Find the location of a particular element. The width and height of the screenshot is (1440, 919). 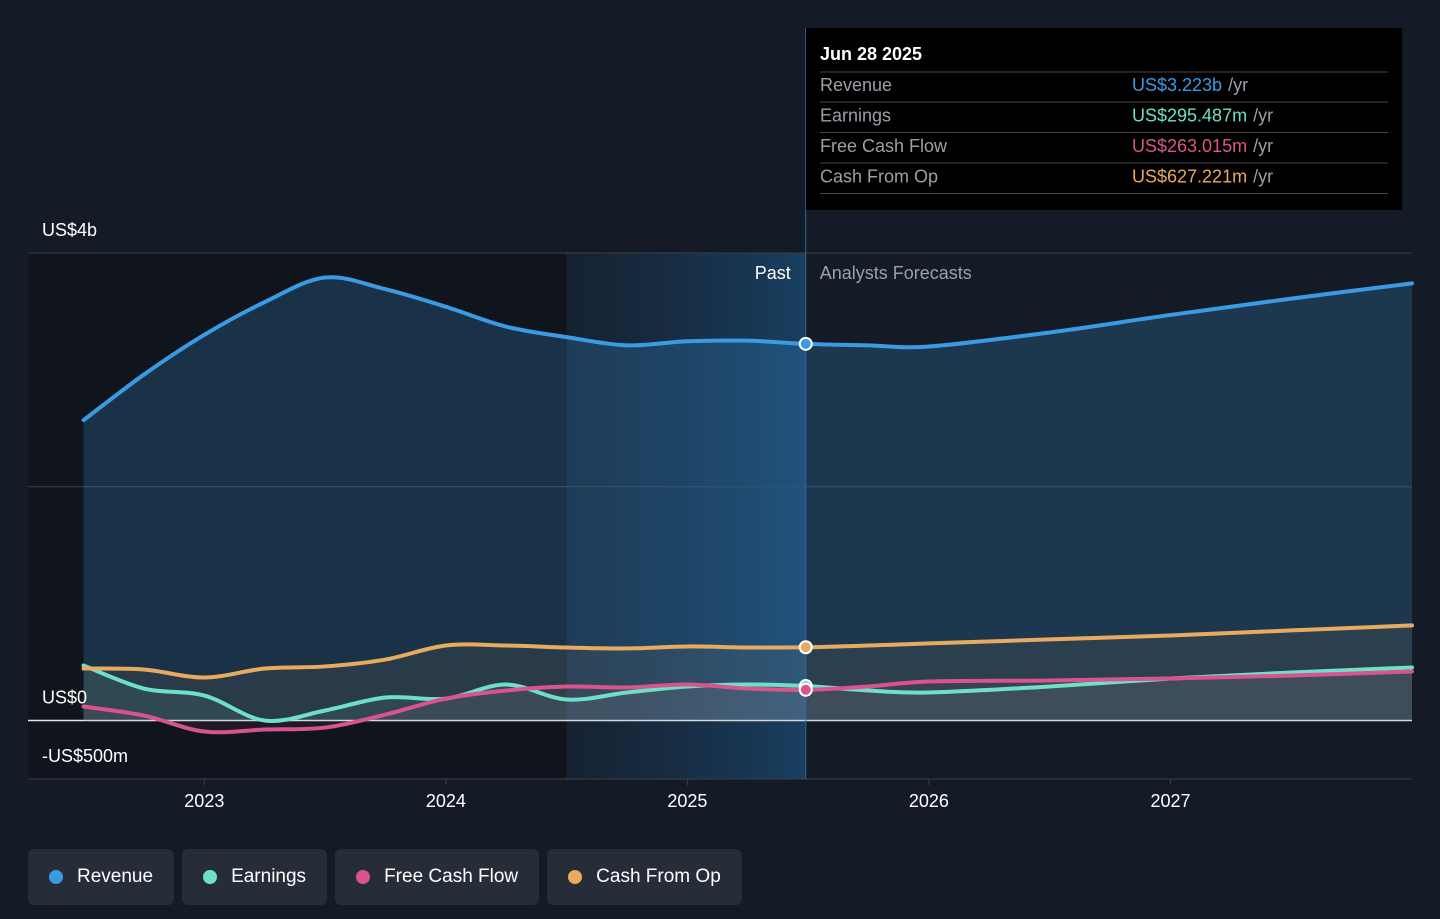

x-tick-label: 2027 is located at coordinates (1170, 801).